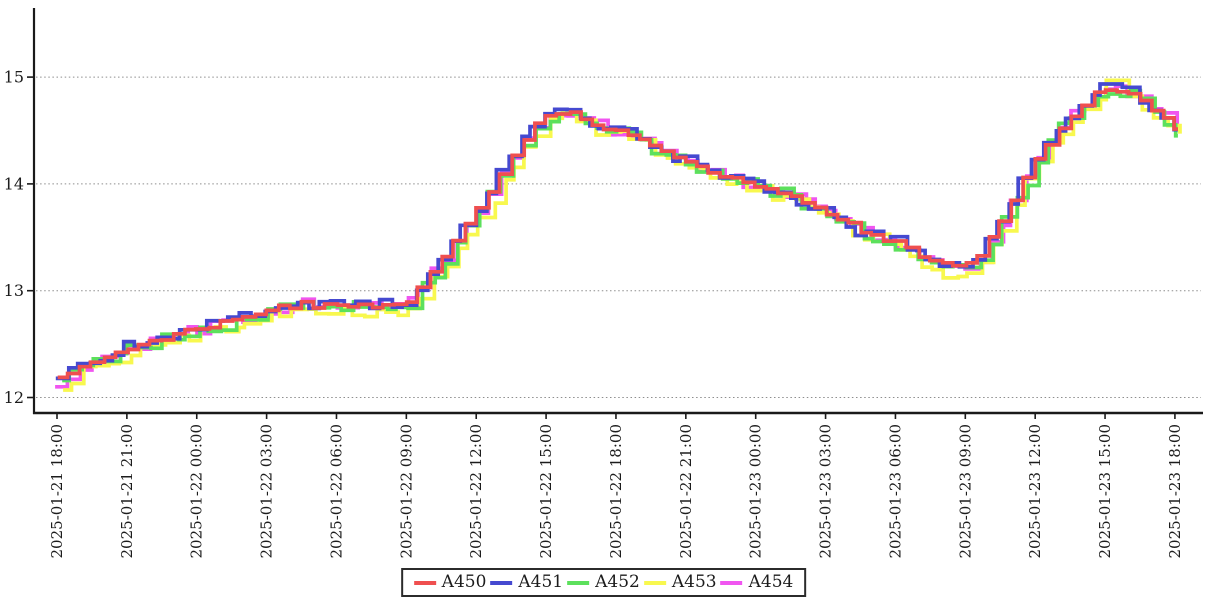 The image size is (1207, 600). I want to click on x-tick-label-1: 2025-01-21 21:00, so click(127, 491).